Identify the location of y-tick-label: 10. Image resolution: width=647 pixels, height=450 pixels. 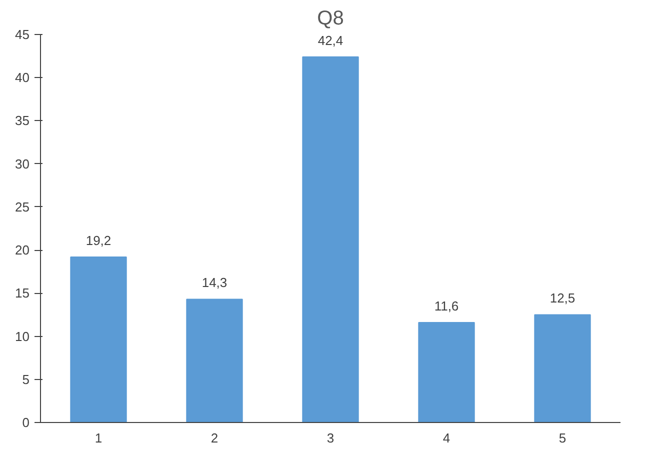
(22, 336).